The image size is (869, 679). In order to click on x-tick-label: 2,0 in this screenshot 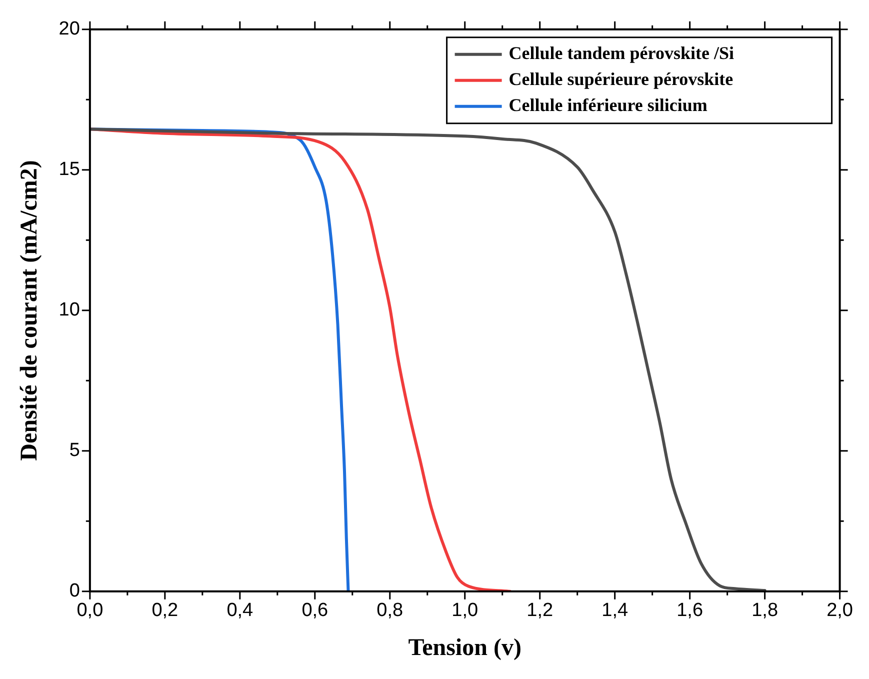, I will do `click(840, 611)`.